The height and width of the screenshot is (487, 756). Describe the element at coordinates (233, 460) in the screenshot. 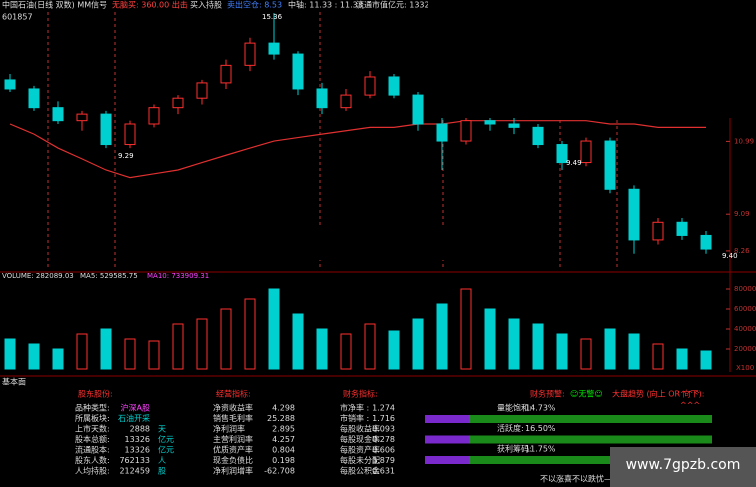

I see `row-label: 现金负债比` at that location.